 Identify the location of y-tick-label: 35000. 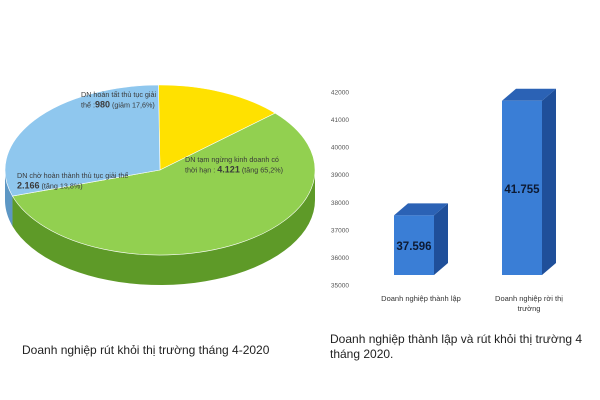
(340, 286).